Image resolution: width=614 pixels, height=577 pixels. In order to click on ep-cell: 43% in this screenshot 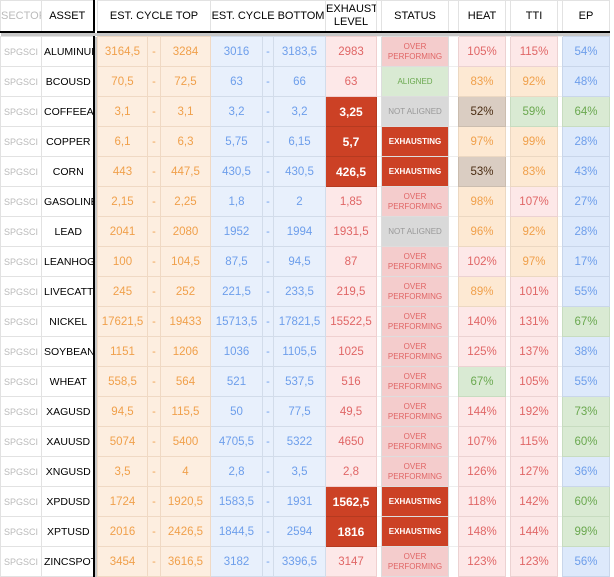, I will do `click(586, 171)`.